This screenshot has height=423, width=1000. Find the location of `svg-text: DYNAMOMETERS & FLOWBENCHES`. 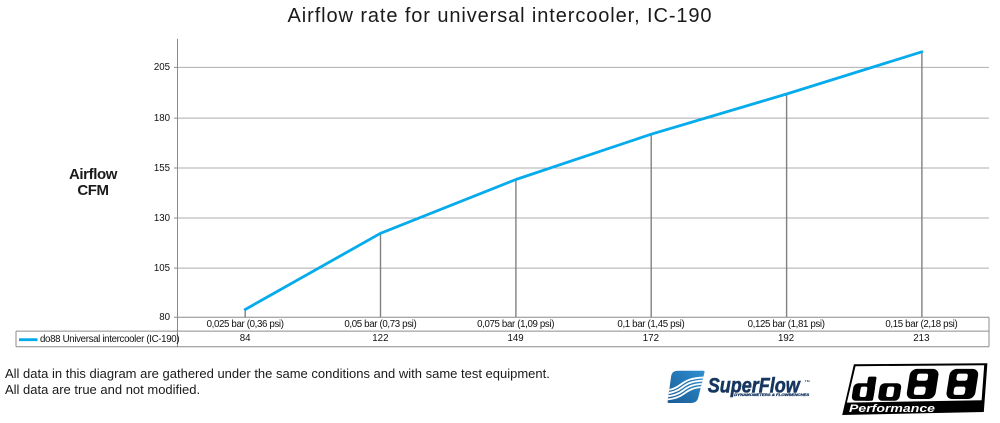

svg-text: DYNAMOMETERS & FLOWBENCHES is located at coordinates (771, 394).